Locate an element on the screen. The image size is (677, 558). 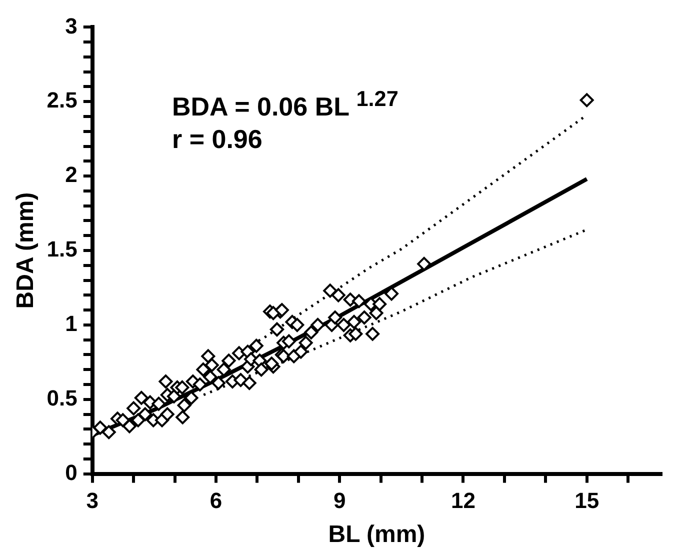
y-tick-label: 0 is located at coordinates (71, 472).